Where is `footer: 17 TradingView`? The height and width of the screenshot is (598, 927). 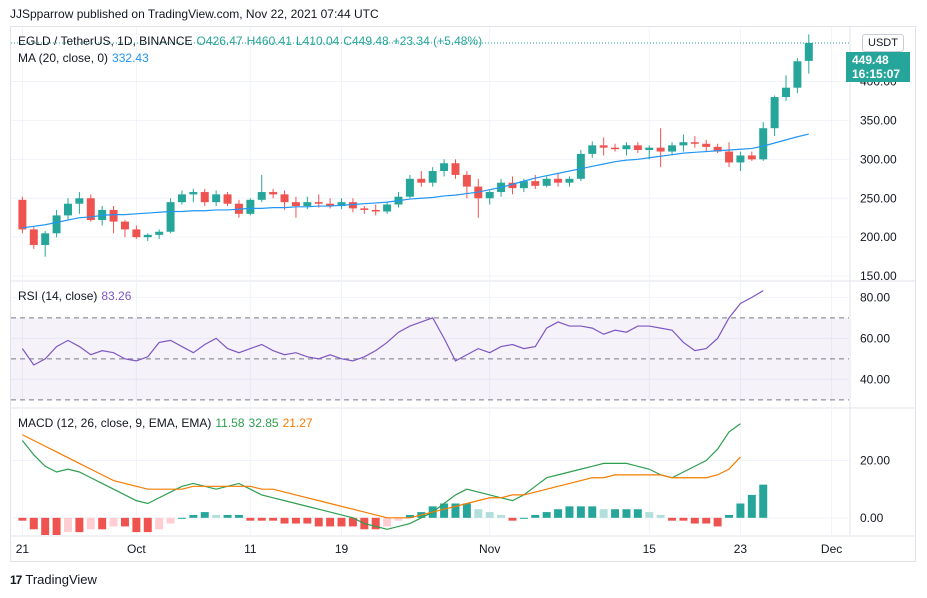
footer: 17 TradingView is located at coordinates (53, 579).